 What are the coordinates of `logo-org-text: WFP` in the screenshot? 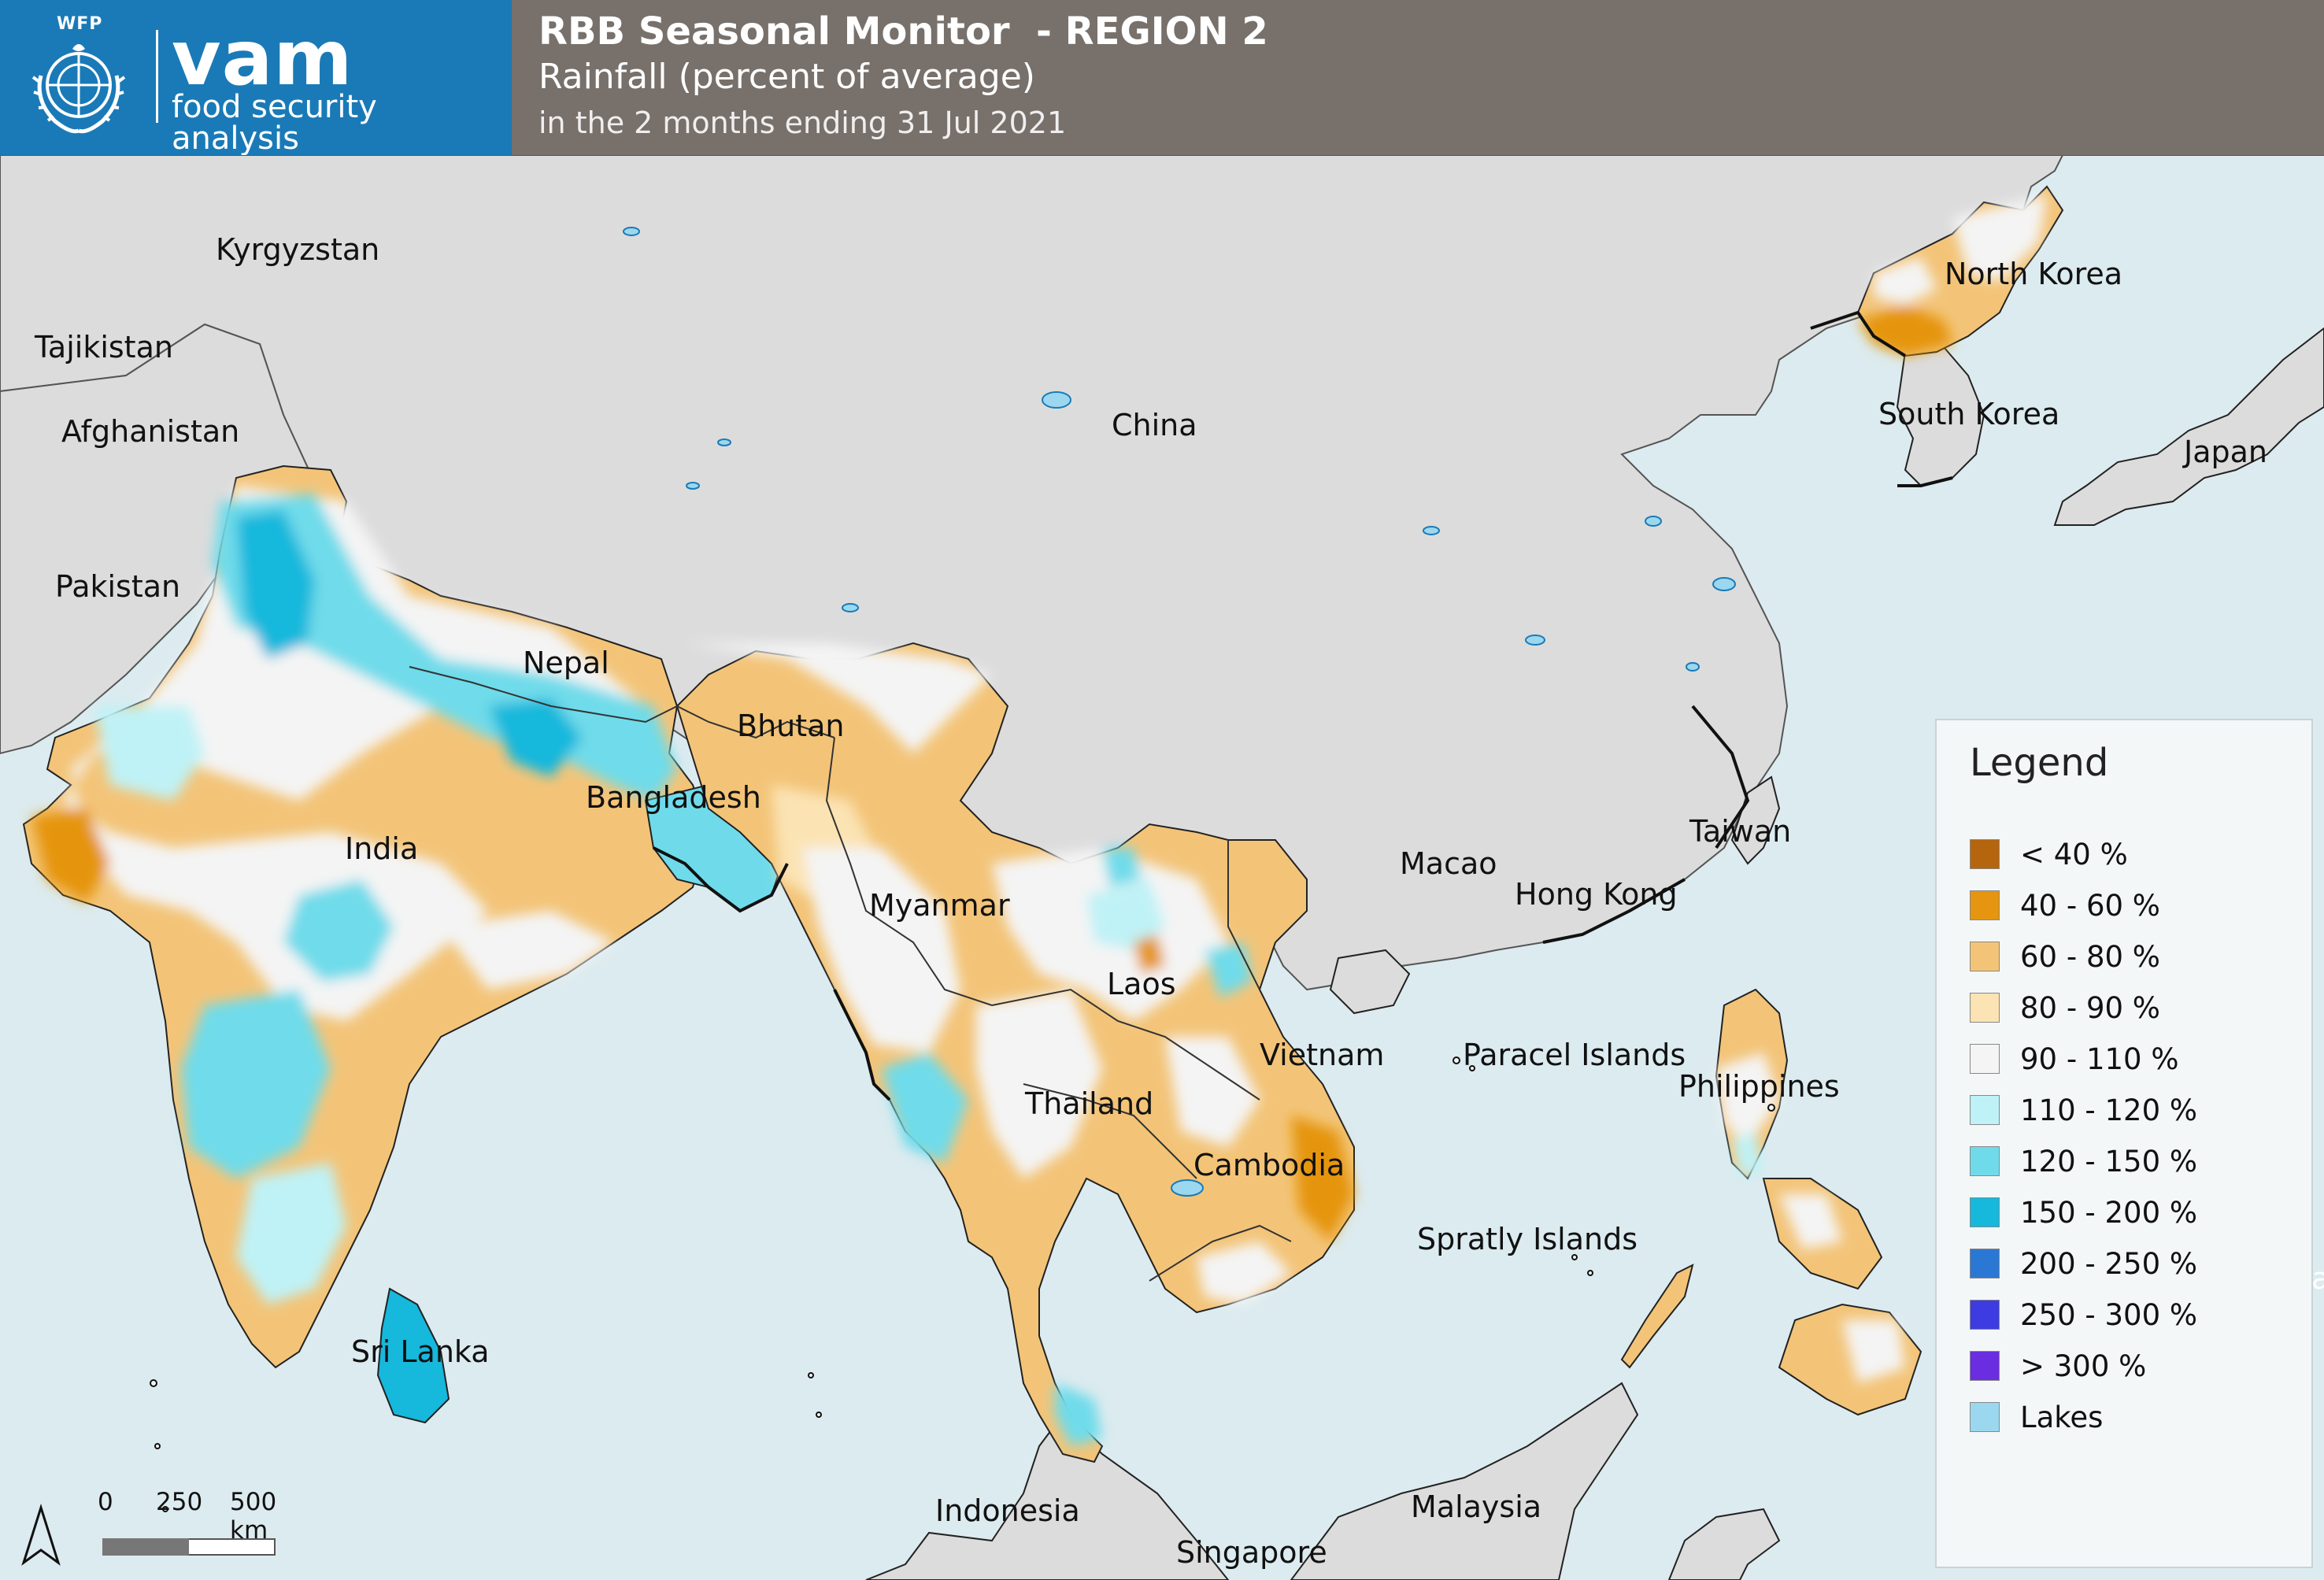 It's located at (80, 24).